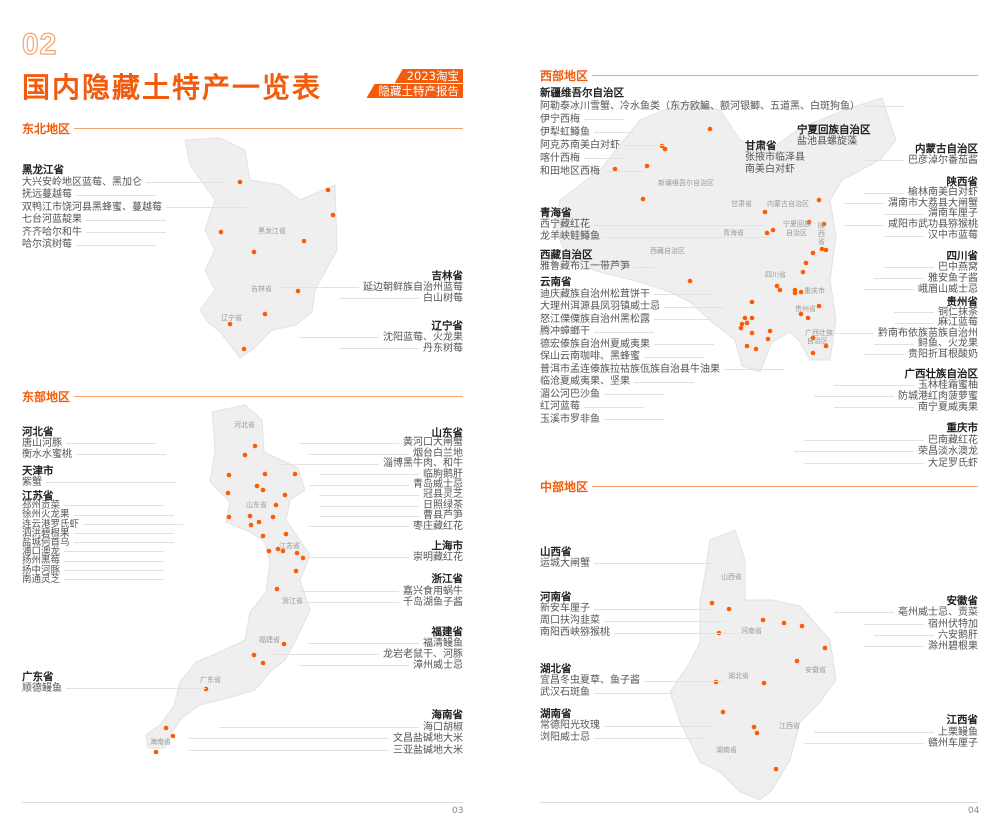 This screenshot has height=840, width=1000. Describe the element at coordinates (134, 183) in the screenshot. I see `specialty-item: 大兴安岭地区蓝莓、黑加仑` at that location.